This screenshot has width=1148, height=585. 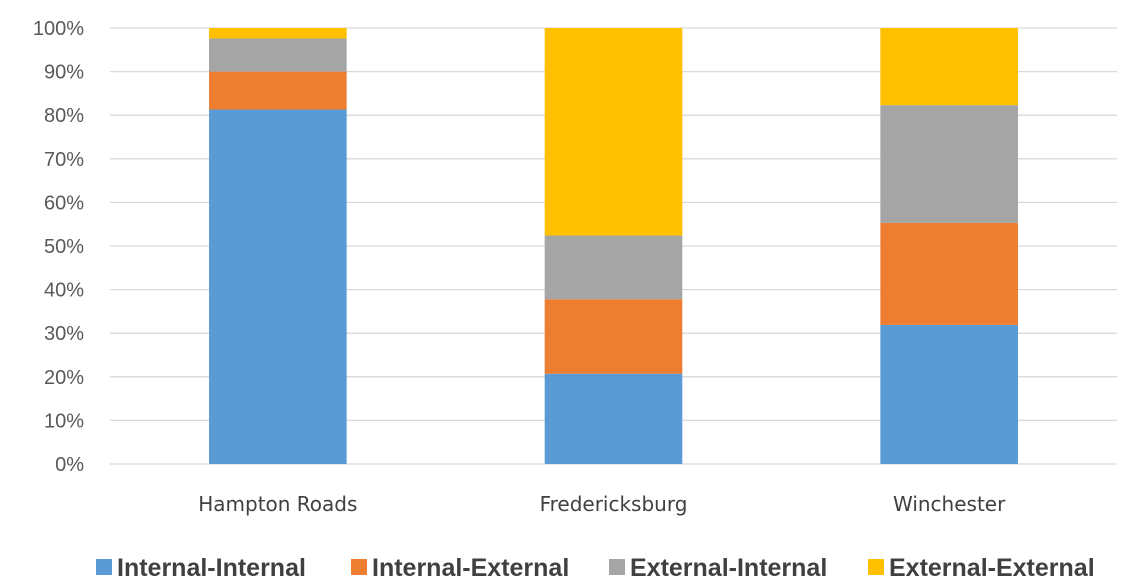 I want to click on x-category-label: Winchester, so click(x=949, y=504).